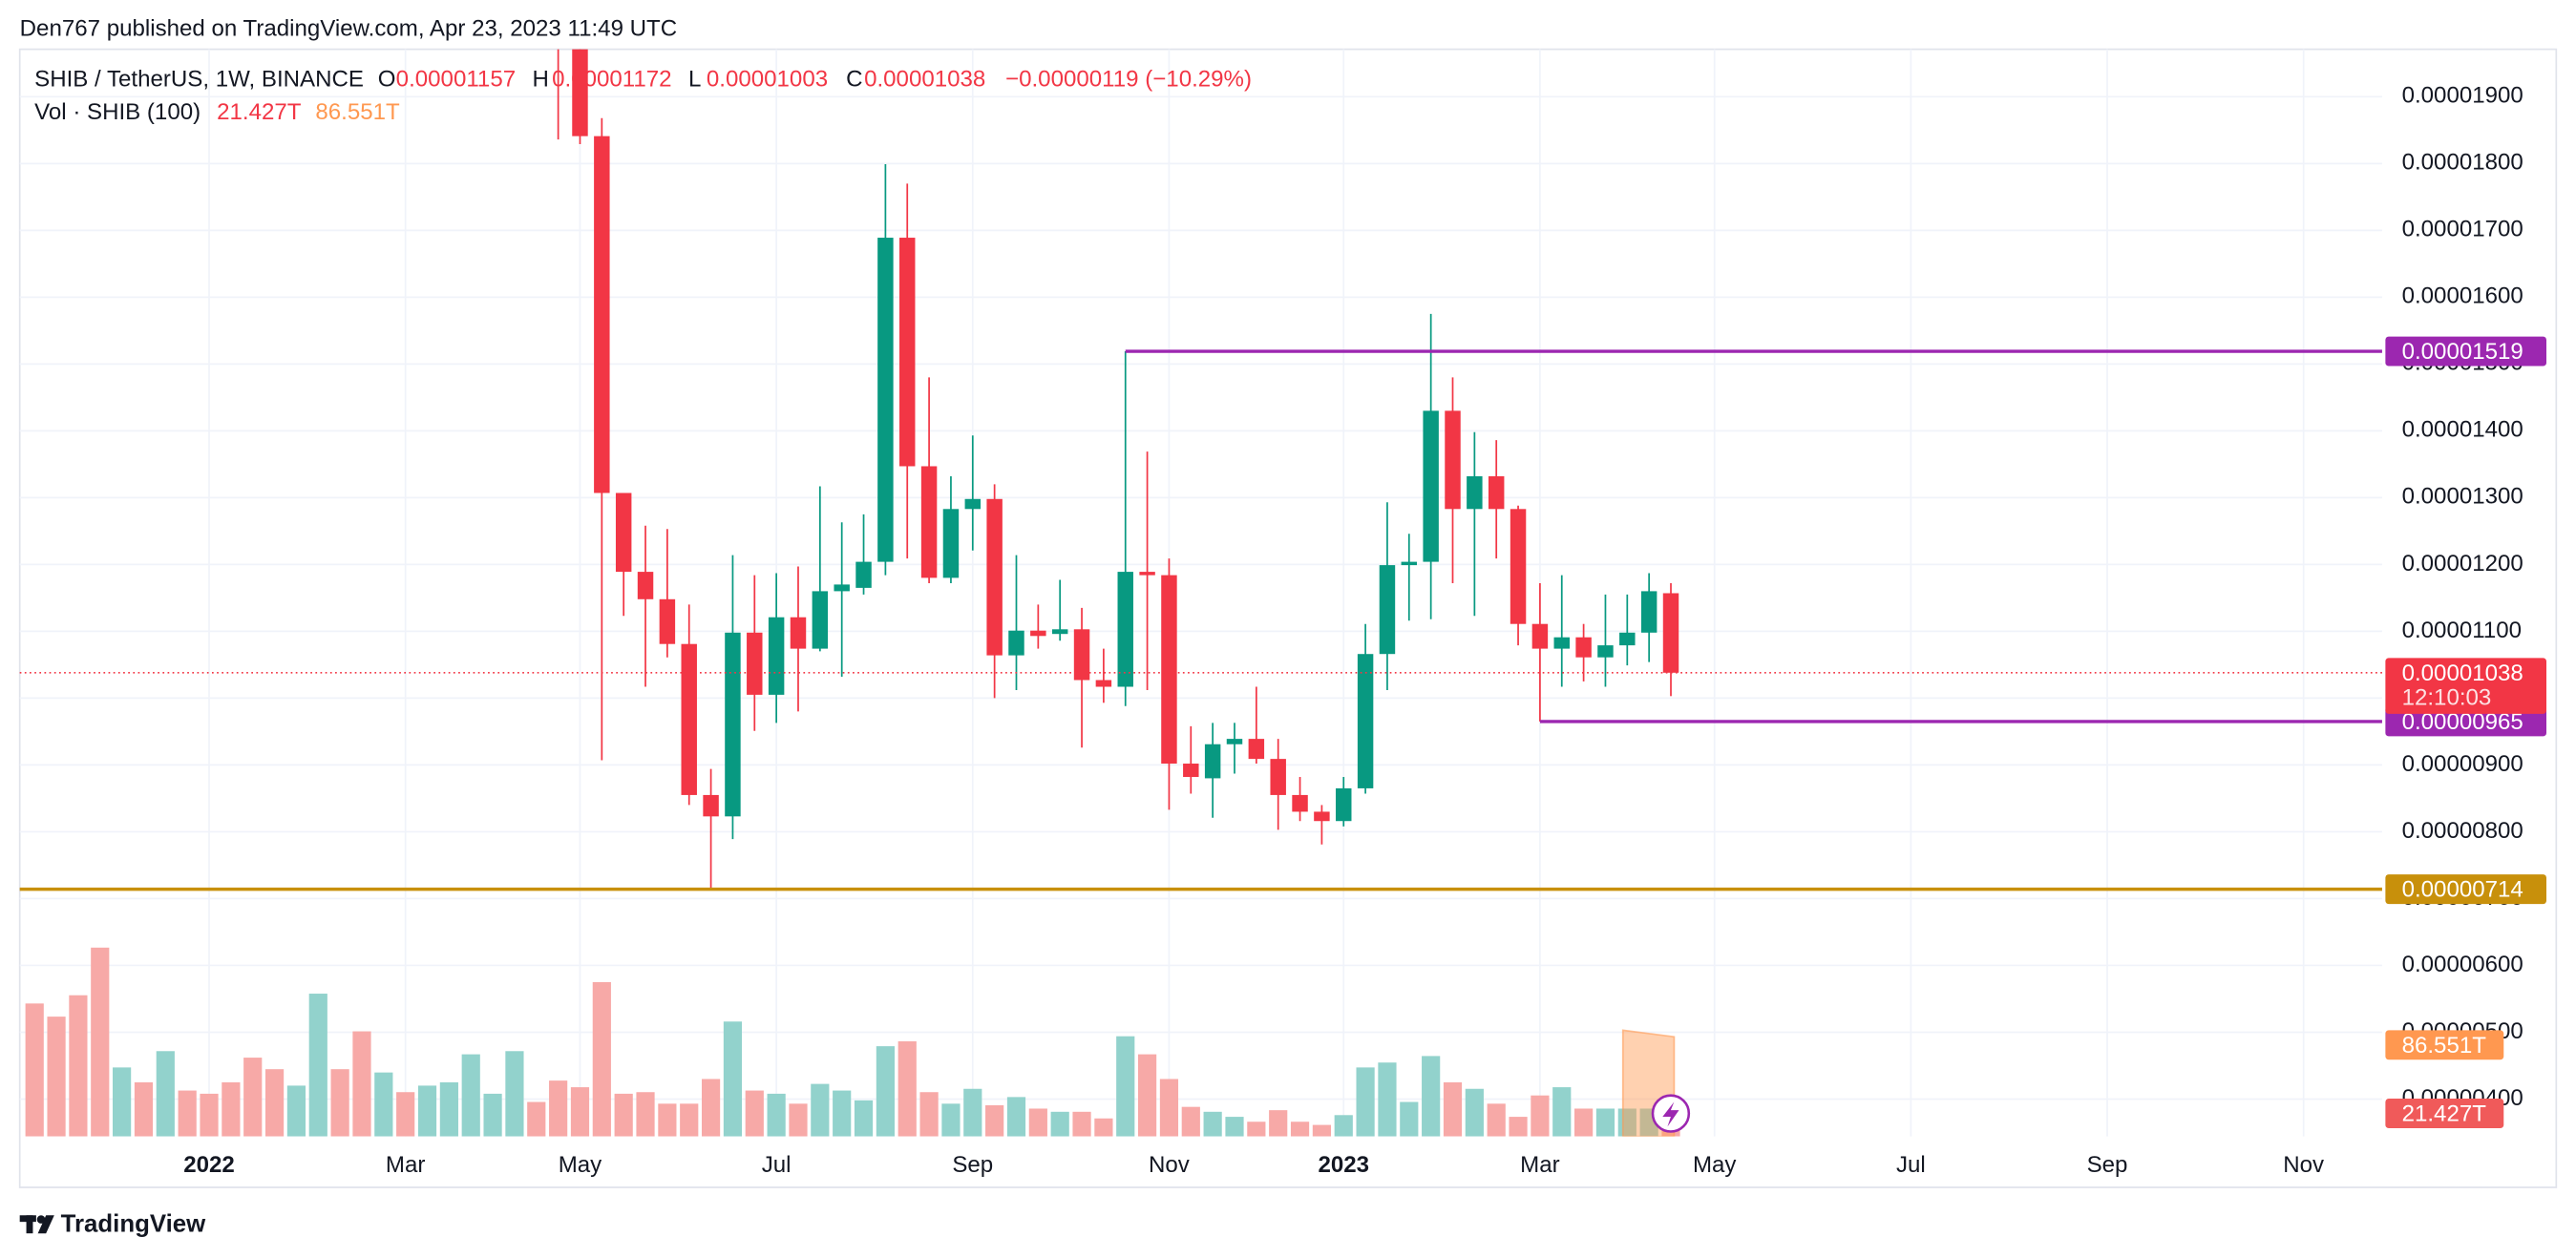  I want to click on y-tick-label: 0.00000800, so click(2462, 831).